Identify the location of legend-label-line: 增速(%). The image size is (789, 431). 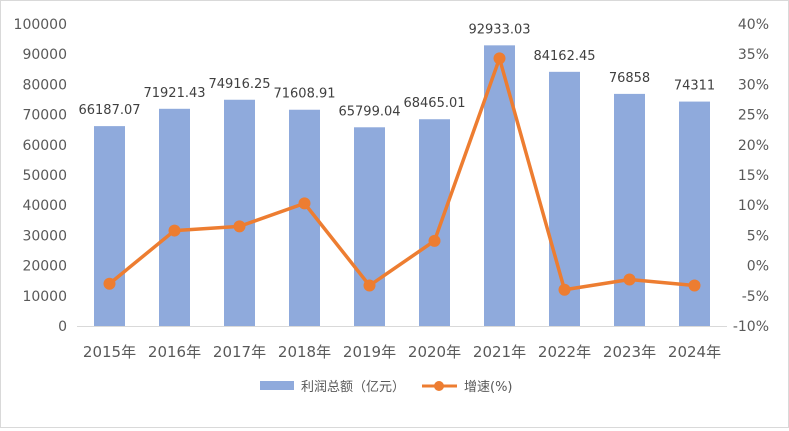
(488, 387).